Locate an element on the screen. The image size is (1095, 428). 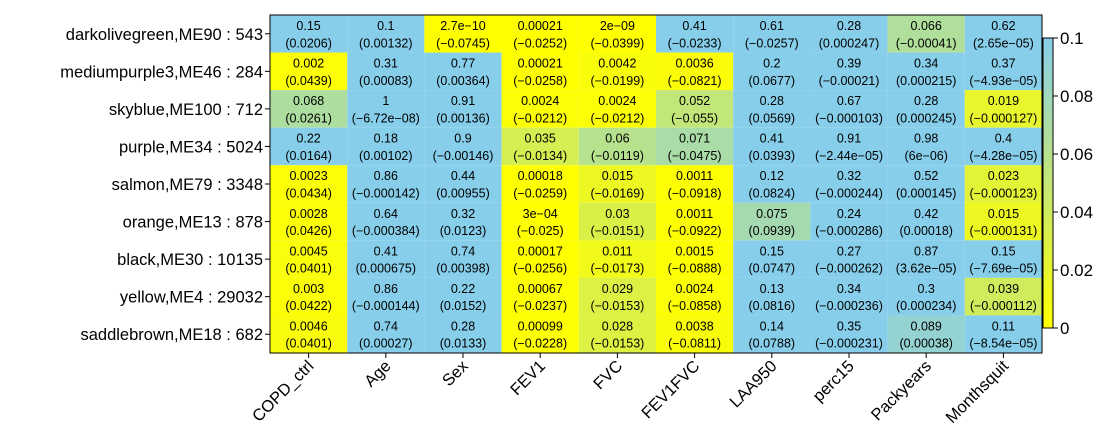
cell-coefficient-label: (−0.0252) is located at coordinates (540, 43).